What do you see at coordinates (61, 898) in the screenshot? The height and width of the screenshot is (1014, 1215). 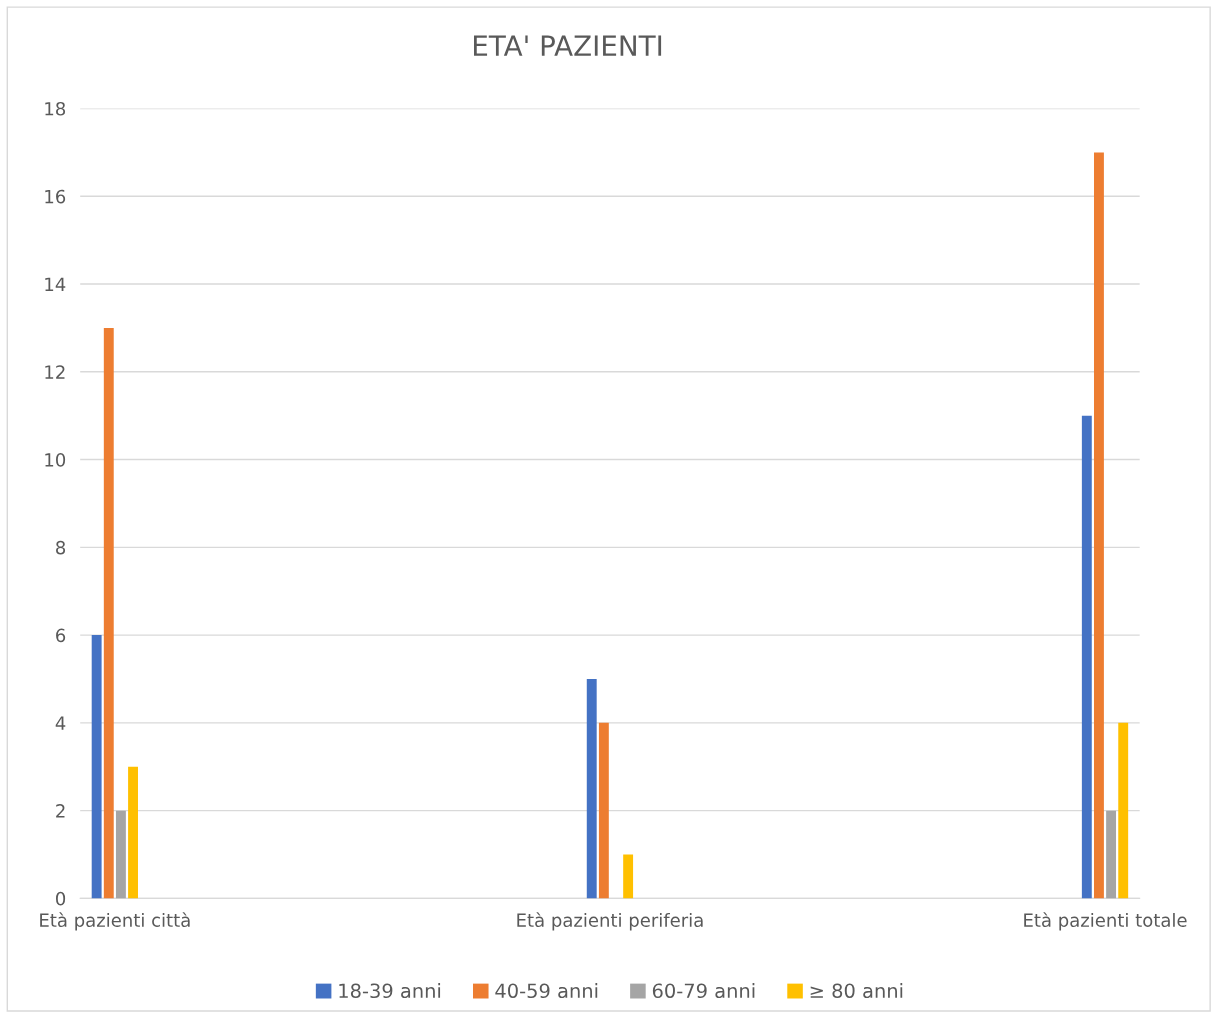 I see `y-tick-label: 0` at bounding box center [61, 898].